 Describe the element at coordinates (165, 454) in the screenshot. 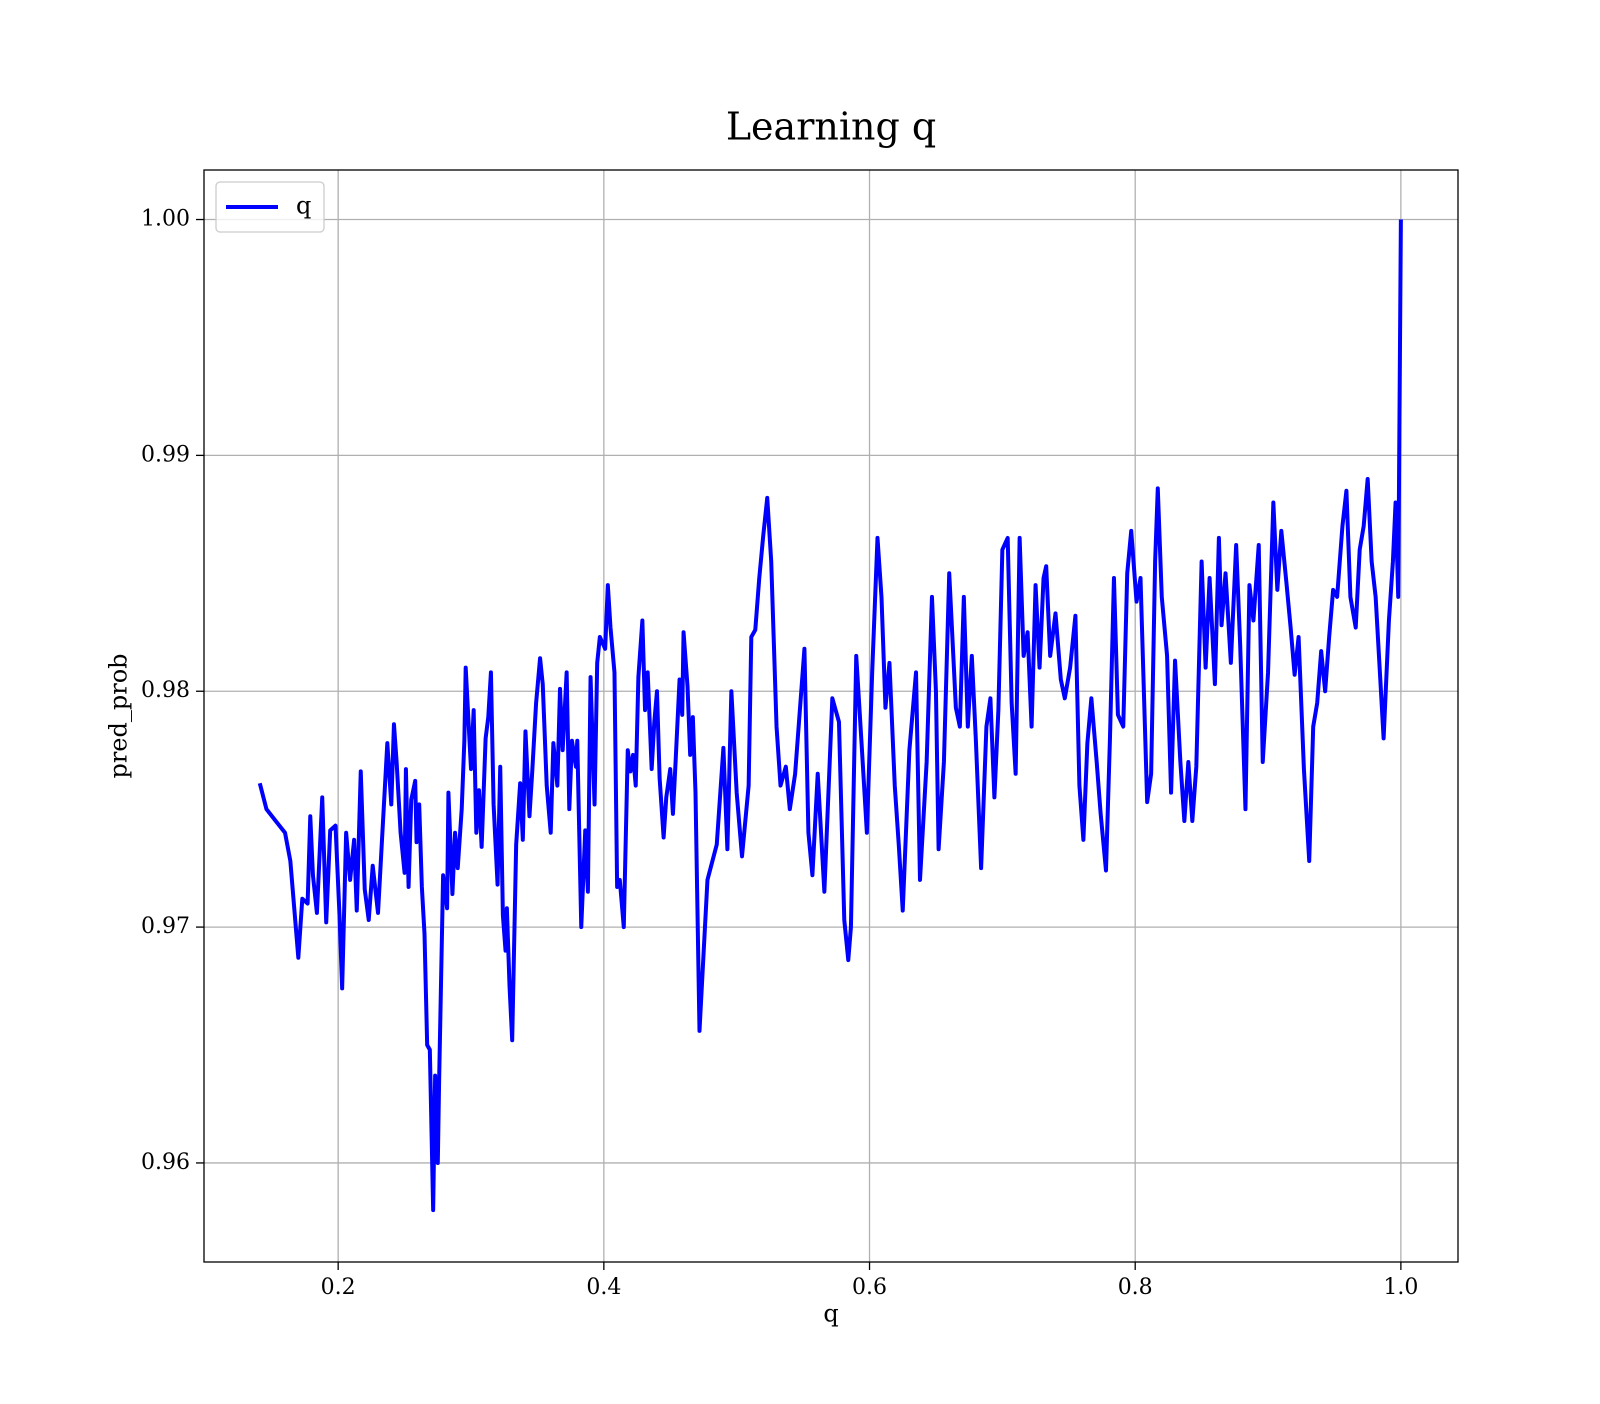

I see `y-tick-label: 0.99` at that location.